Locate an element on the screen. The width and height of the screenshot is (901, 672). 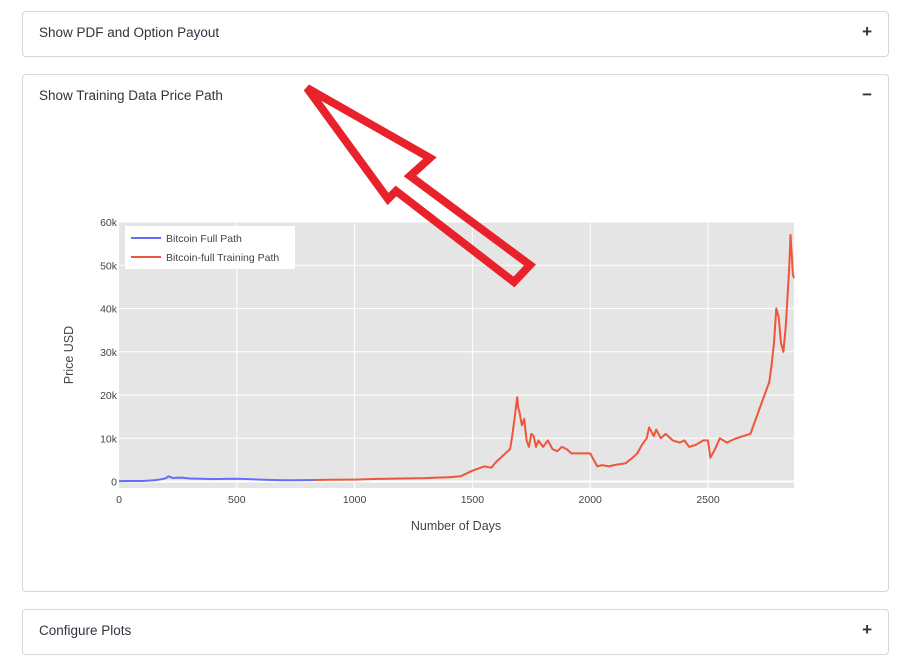
y-tick-label: 30k is located at coordinates (109, 353).